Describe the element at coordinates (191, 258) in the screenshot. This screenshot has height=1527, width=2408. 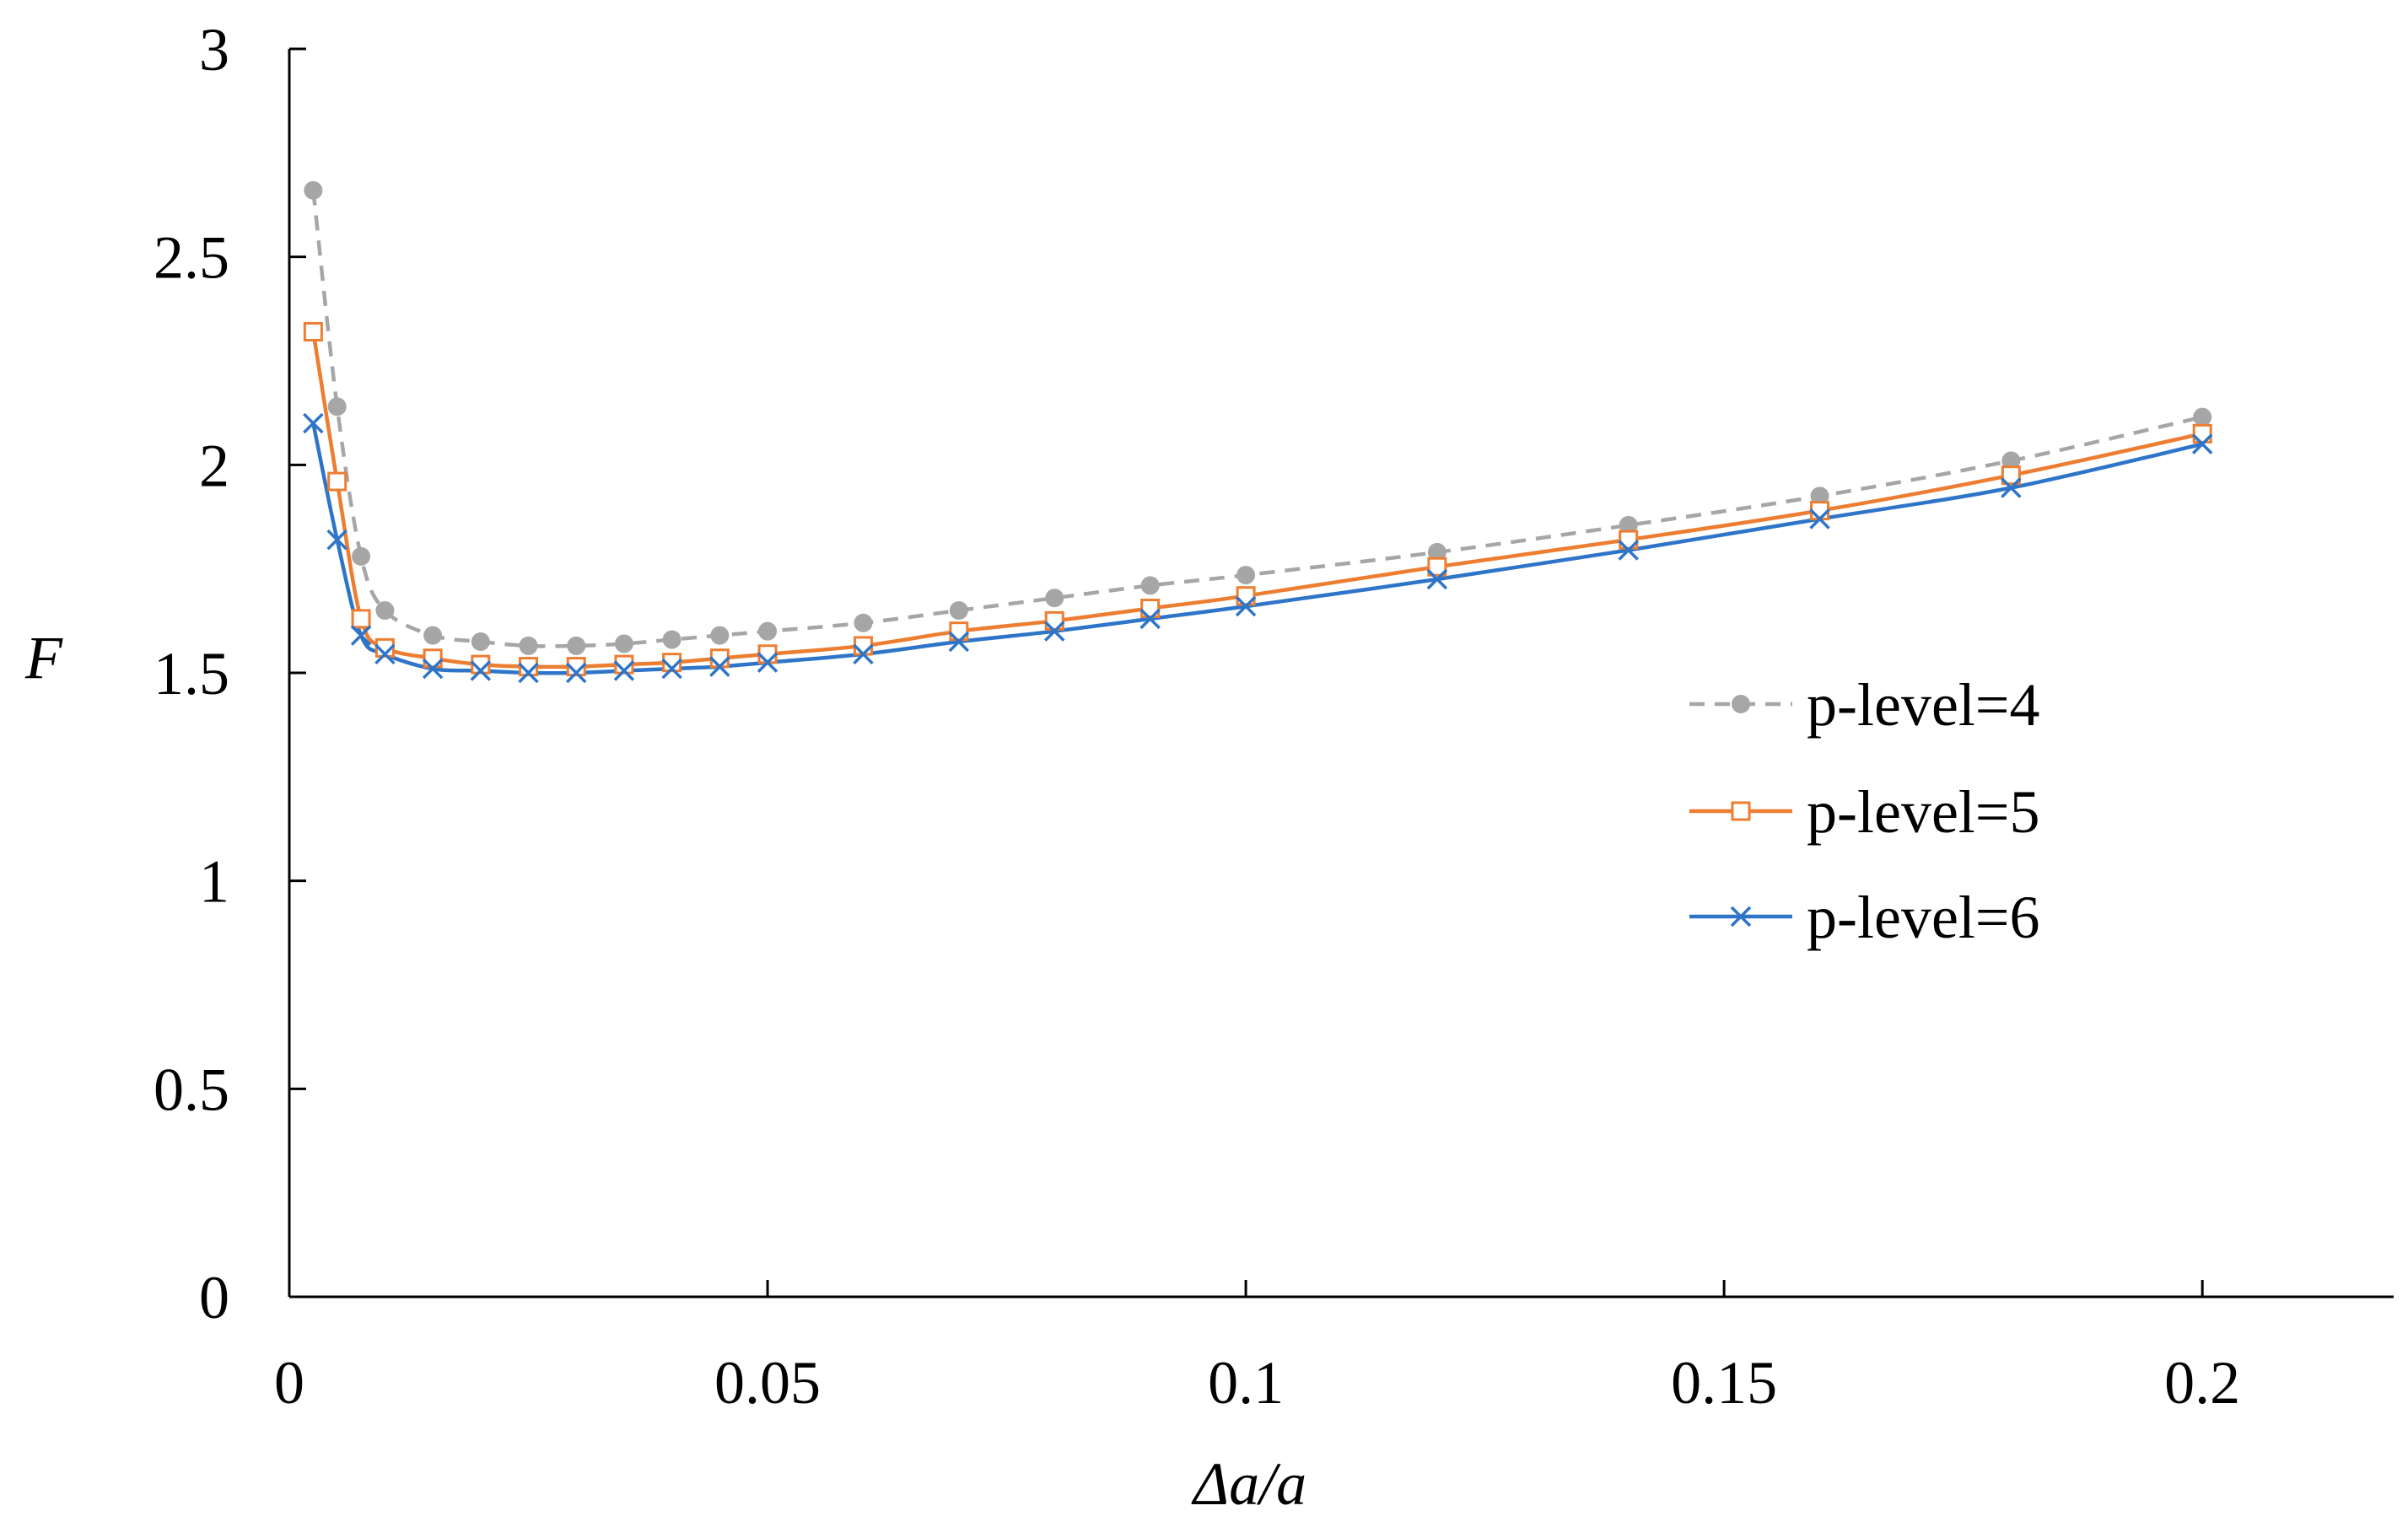
I see `y-tick-label: 2.5` at that location.